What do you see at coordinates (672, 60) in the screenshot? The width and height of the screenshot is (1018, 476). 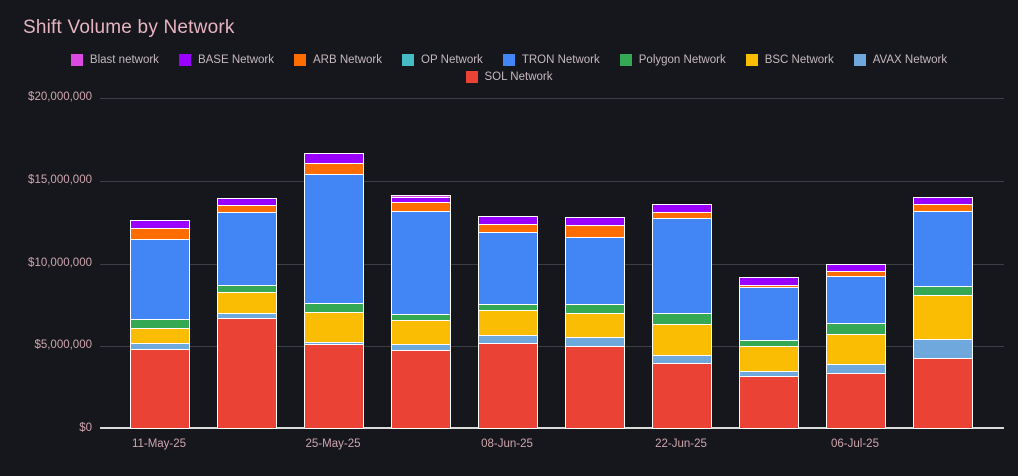 I see `legend-item-polygon-network: Polygon Network` at bounding box center [672, 60].